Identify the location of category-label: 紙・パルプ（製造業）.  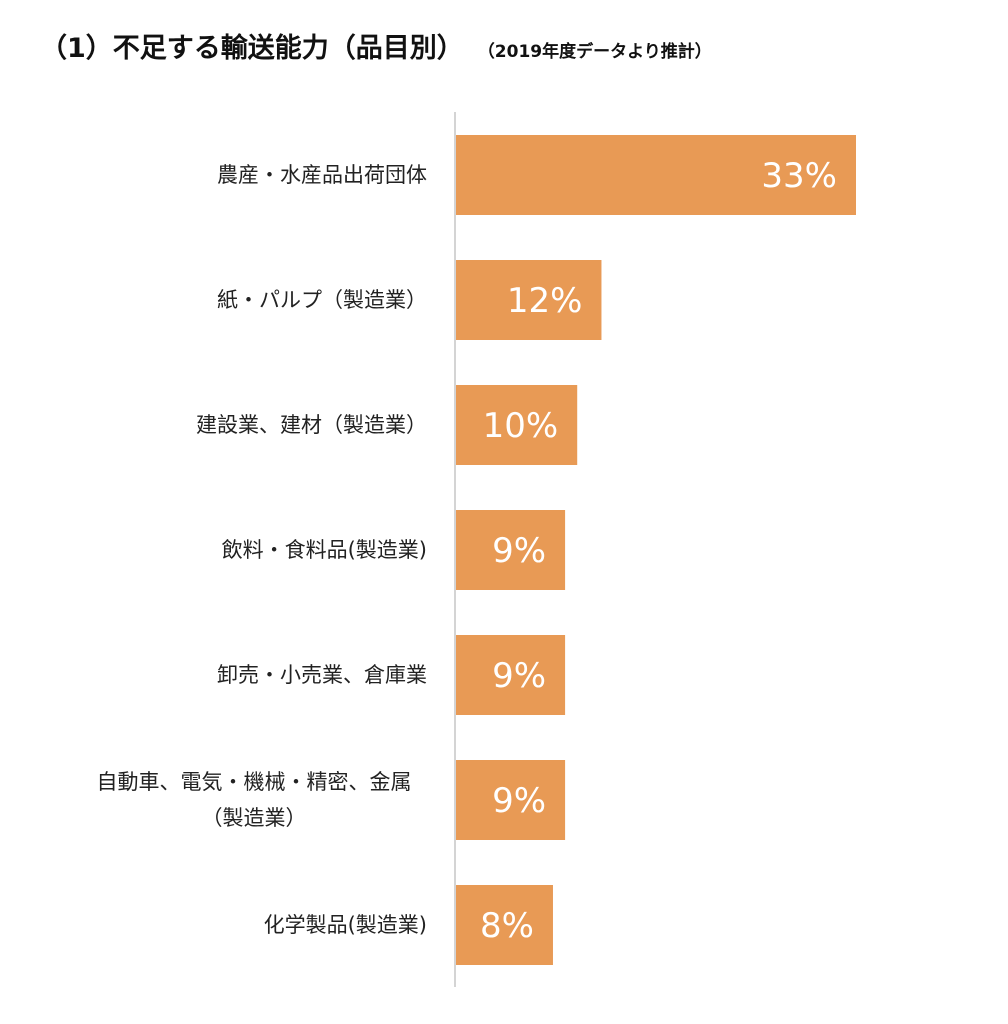
(322, 300).